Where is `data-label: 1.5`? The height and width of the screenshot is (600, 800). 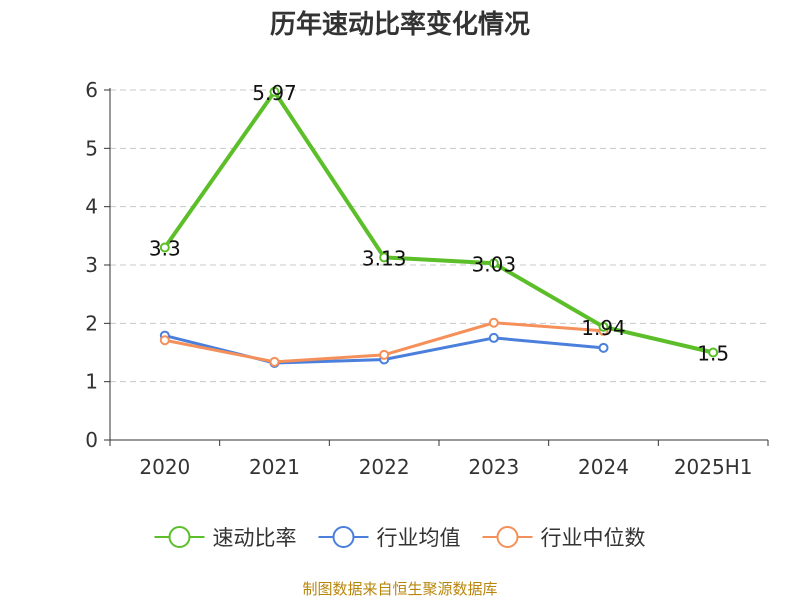 data-label: 1.5 is located at coordinates (713, 354).